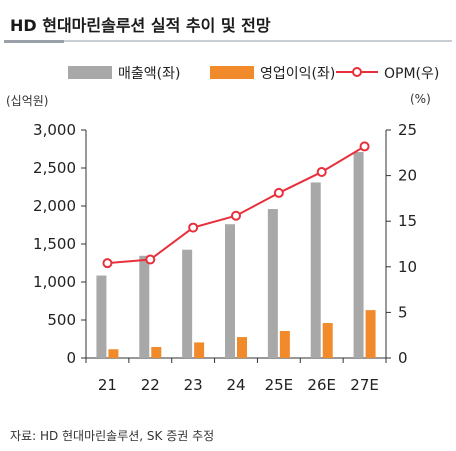 The image size is (456, 451). Describe the element at coordinates (61, 320) in the screenshot. I see `left-axis-tick-label: 500` at that location.